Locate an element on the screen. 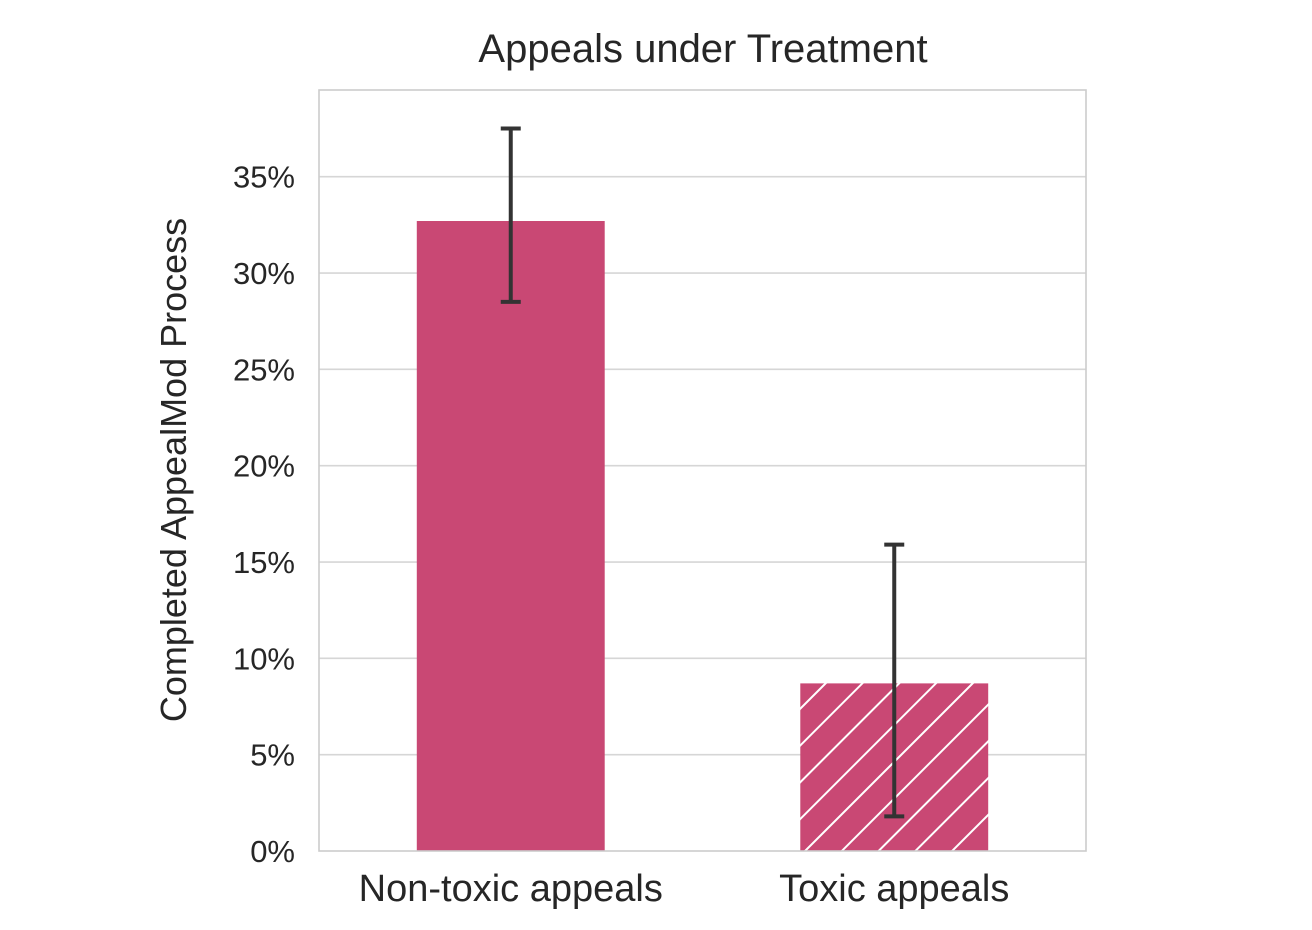 Image resolution: width=1312 pixels, height=930 pixels. y-tick-label: 10% is located at coordinates (264, 658).